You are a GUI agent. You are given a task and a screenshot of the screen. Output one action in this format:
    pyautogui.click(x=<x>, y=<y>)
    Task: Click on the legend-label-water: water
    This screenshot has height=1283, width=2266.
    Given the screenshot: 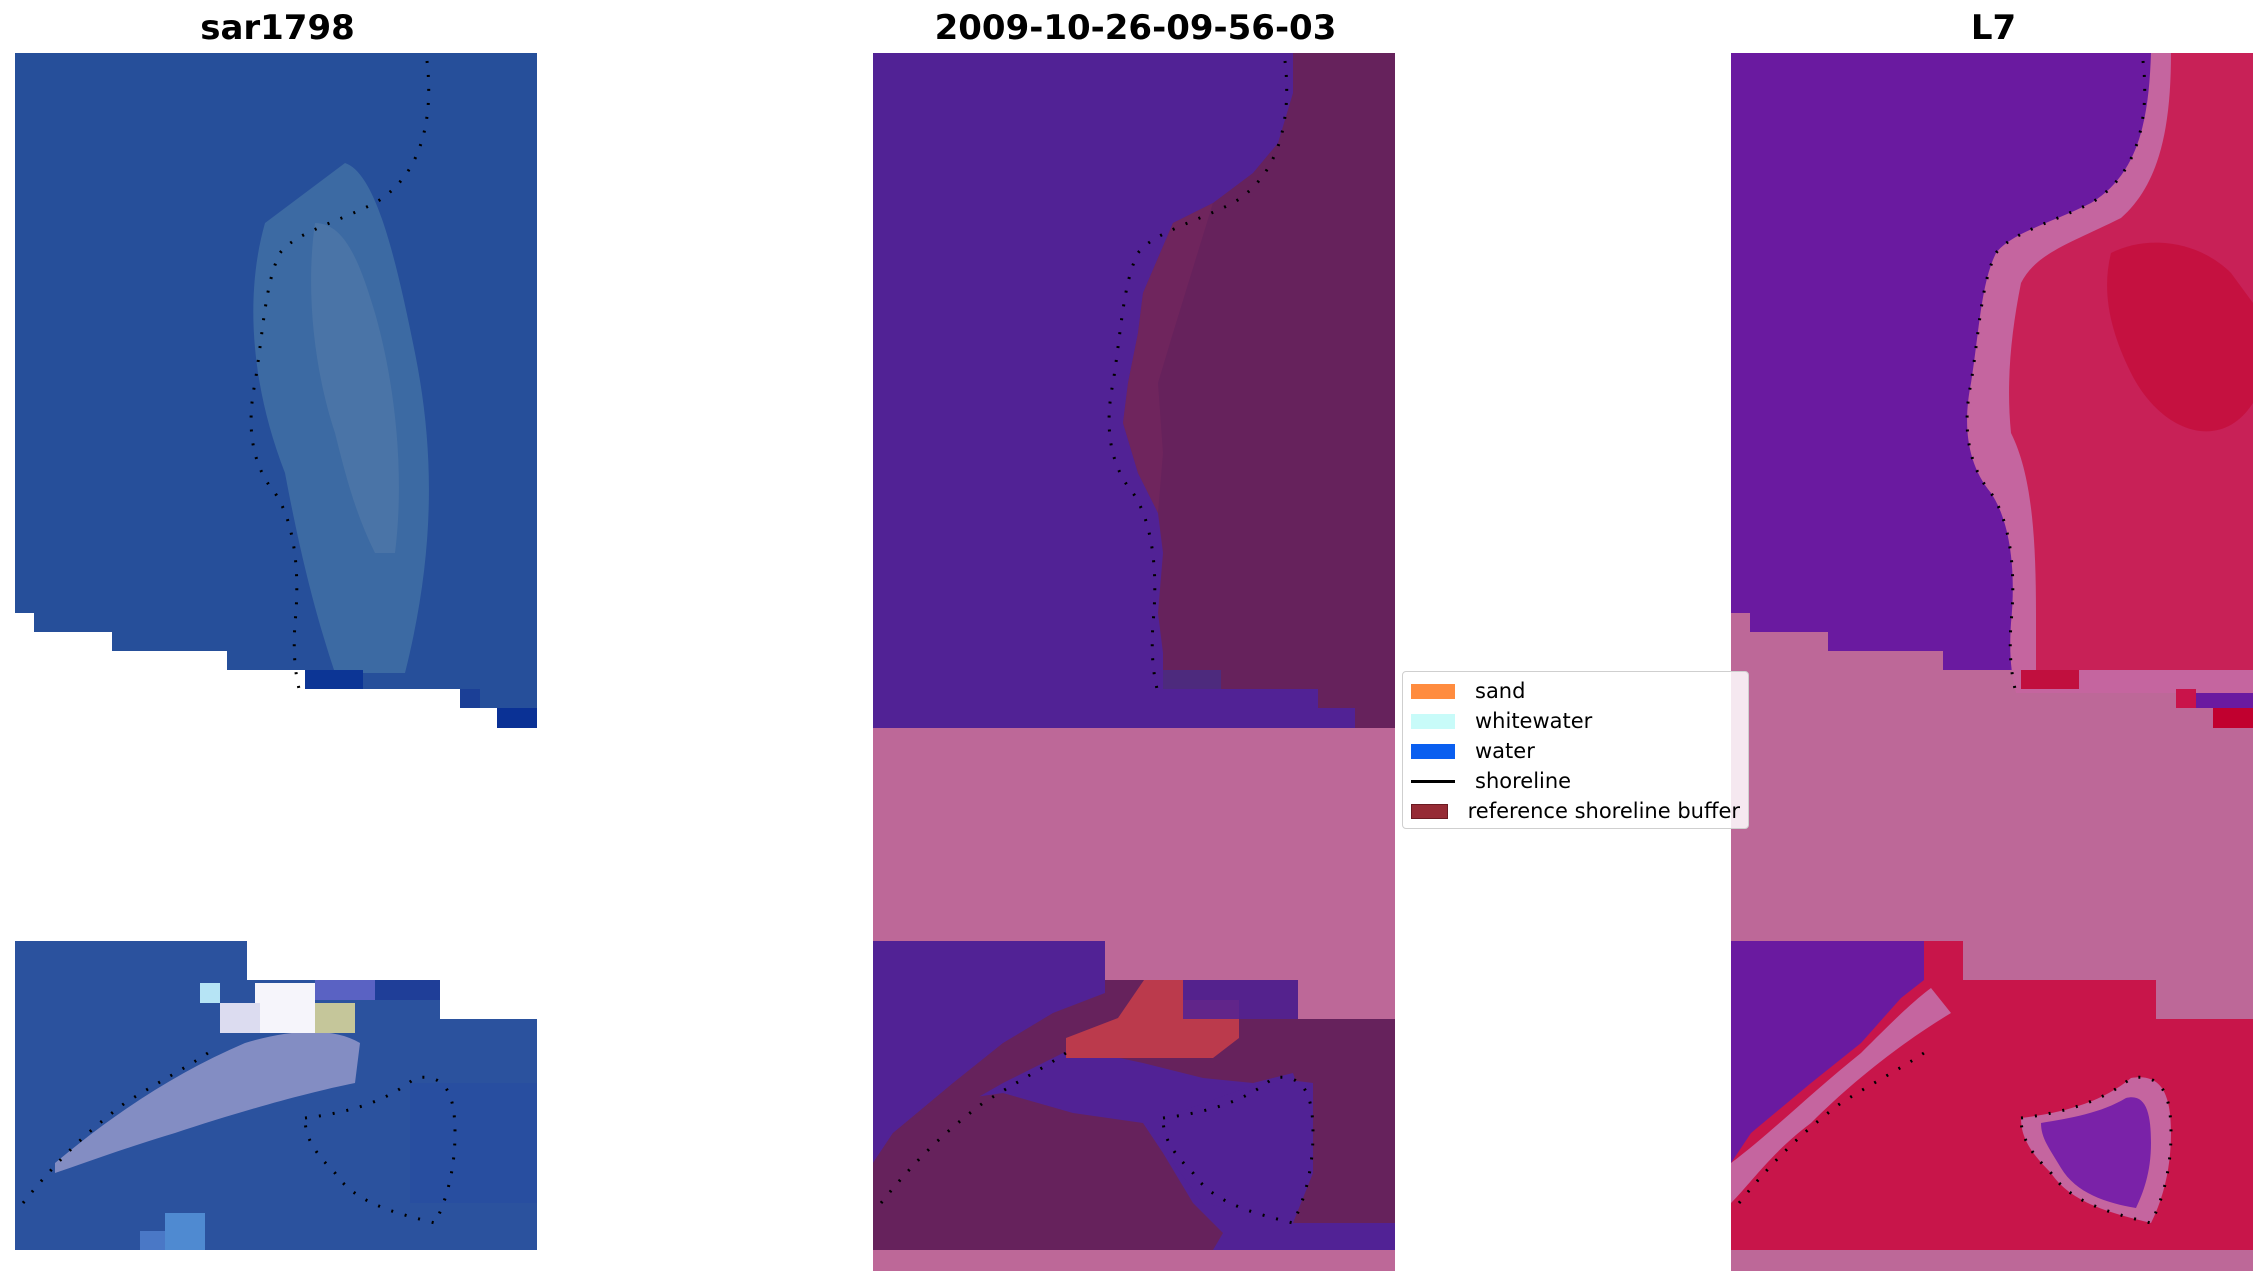 What is the action you would take?
    pyautogui.click(x=1505, y=751)
    